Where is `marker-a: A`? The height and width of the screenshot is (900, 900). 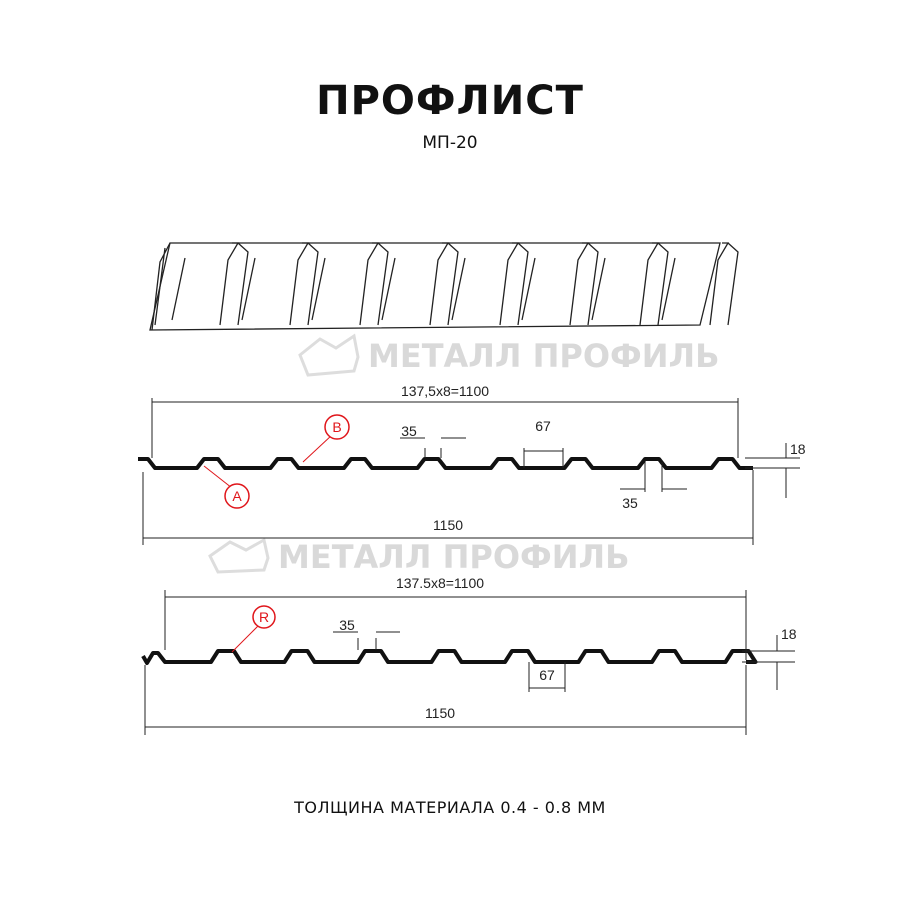 marker-a: A is located at coordinates (226, 487).